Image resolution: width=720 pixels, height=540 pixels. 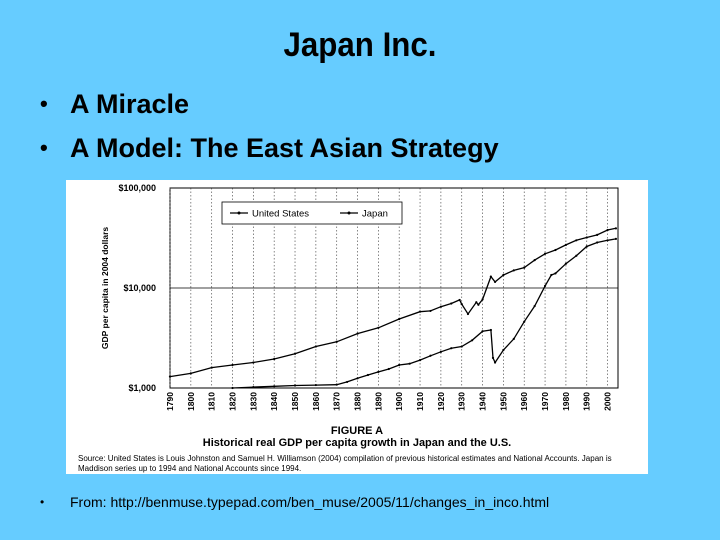 What do you see at coordinates (375, 214) in the screenshot?
I see `legend-label: Japan` at bounding box center [375, 214].